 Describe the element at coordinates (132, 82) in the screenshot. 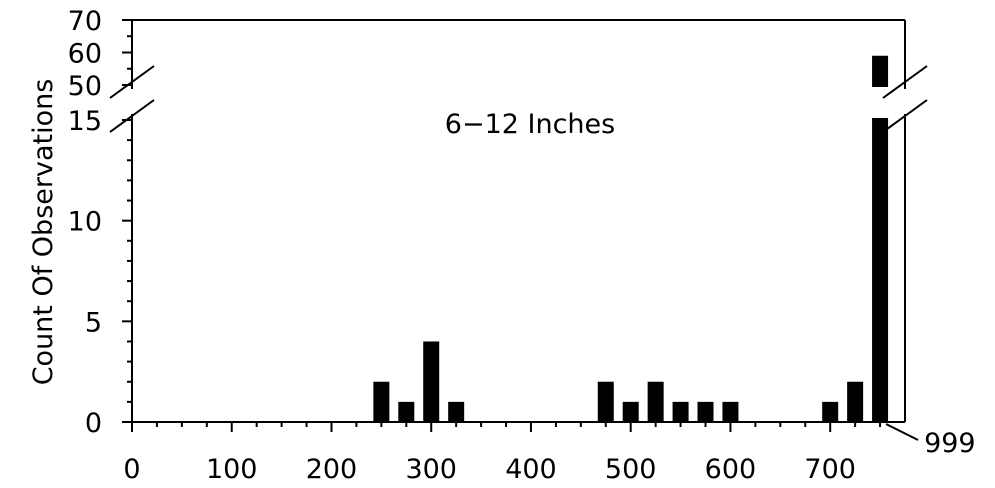

I see `break-slash-left-upper` at that location.